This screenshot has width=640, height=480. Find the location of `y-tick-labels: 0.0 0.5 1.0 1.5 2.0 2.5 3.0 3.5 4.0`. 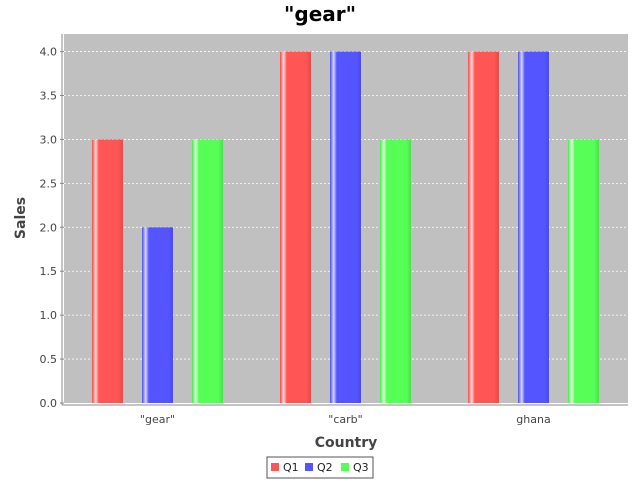

y-tick-labels: 0.0 0.5 1.0 1.5 2.0 2.5 3.0 3.5 4.0 is located at coordinates (49, 228).